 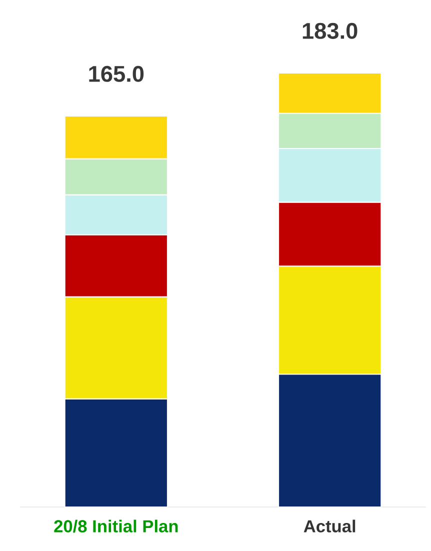 I want to click on x-tick-label: 20/8 Initial Plan, so click(x=116, y=526).